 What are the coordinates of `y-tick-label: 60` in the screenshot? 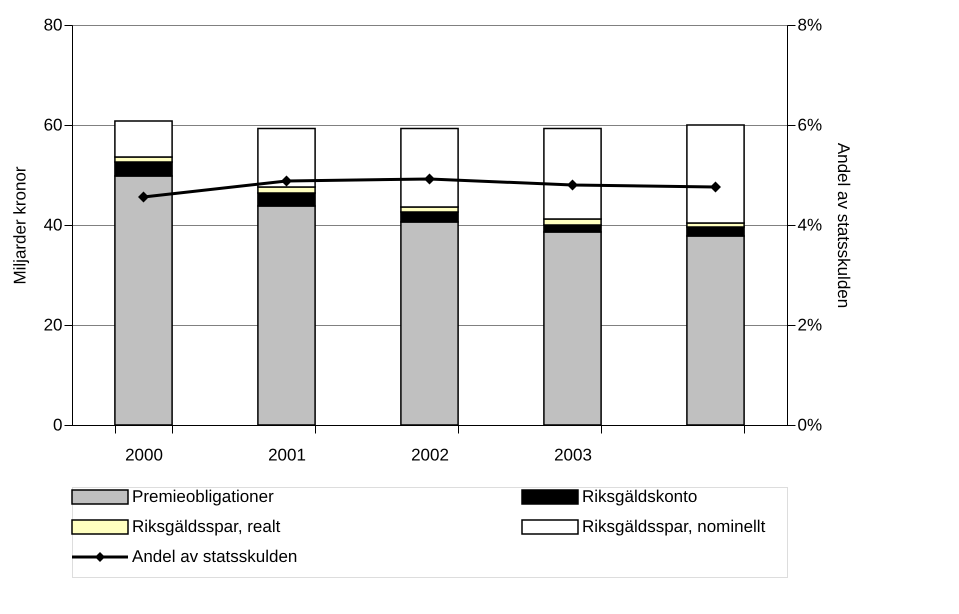 It's located at (53, 125).